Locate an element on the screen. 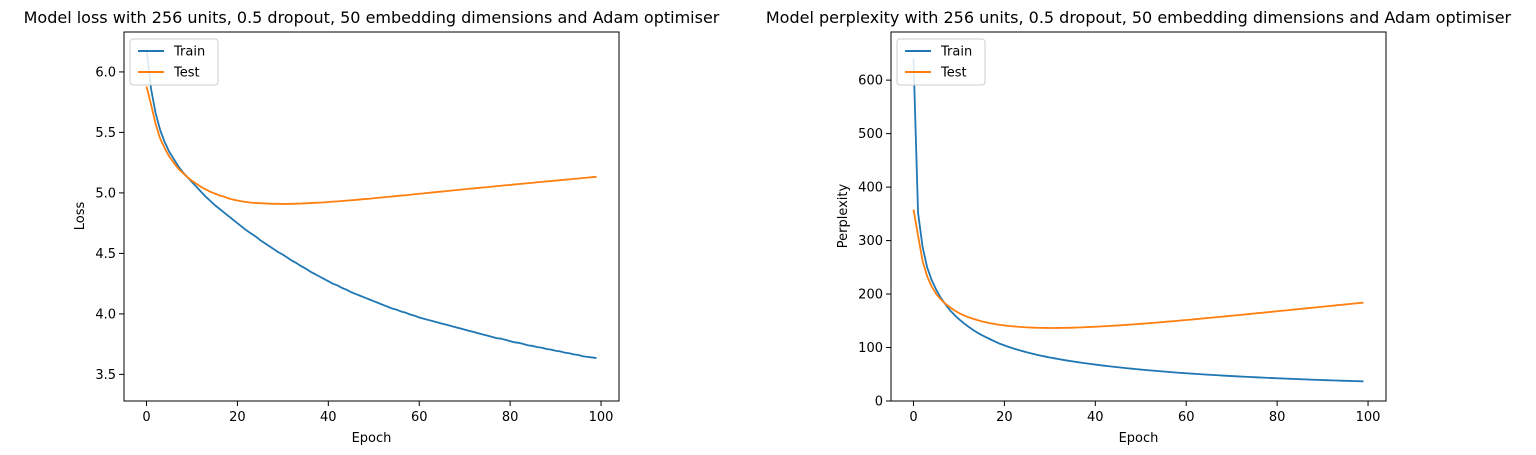 This screenshot has height=455, width=1536. perplexity-test-line is located at coordinates (1138, 269).